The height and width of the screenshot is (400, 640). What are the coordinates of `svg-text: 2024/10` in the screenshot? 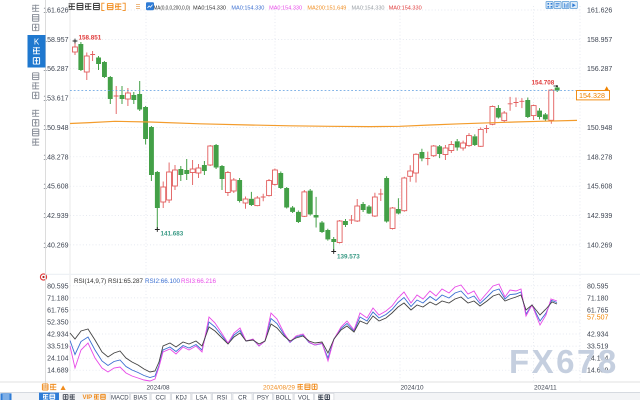 It's located at (413, 387).